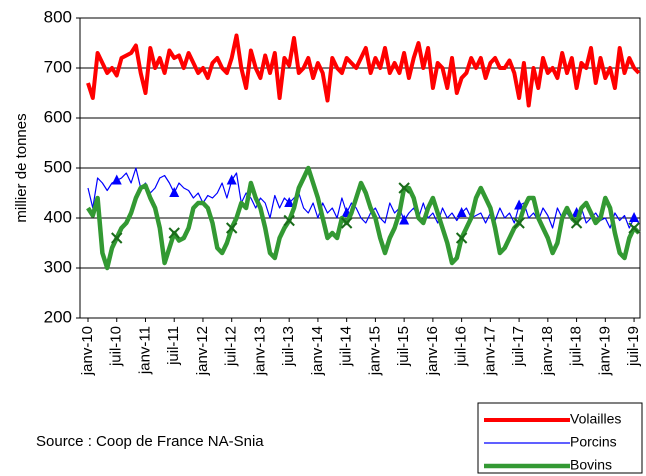  I want to click on legend-box, so click(560, 438).